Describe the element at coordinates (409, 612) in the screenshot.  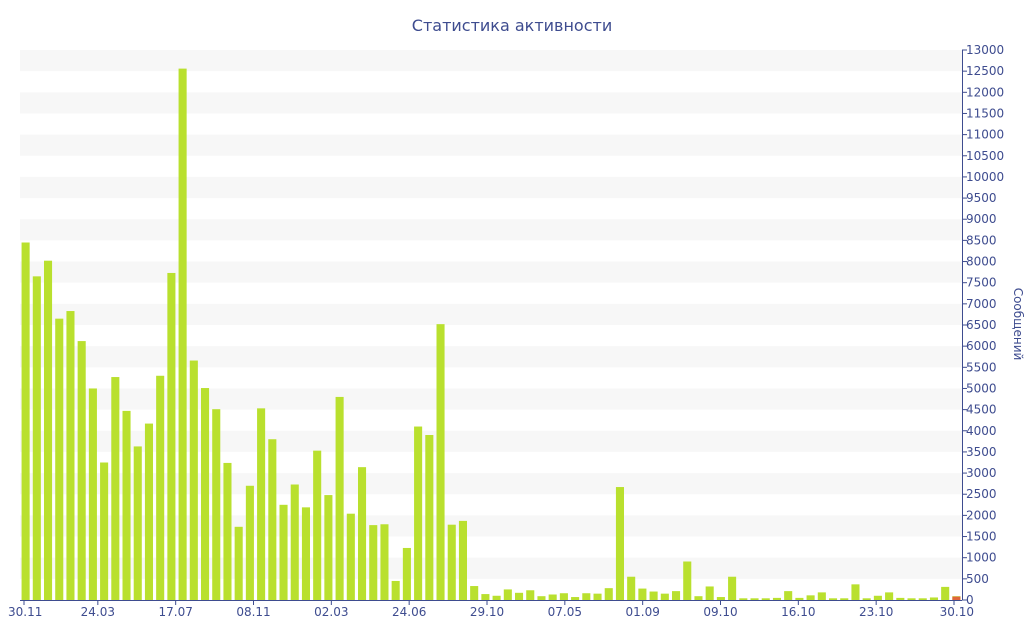
I see `x-tick-label: 24.06` at that location.